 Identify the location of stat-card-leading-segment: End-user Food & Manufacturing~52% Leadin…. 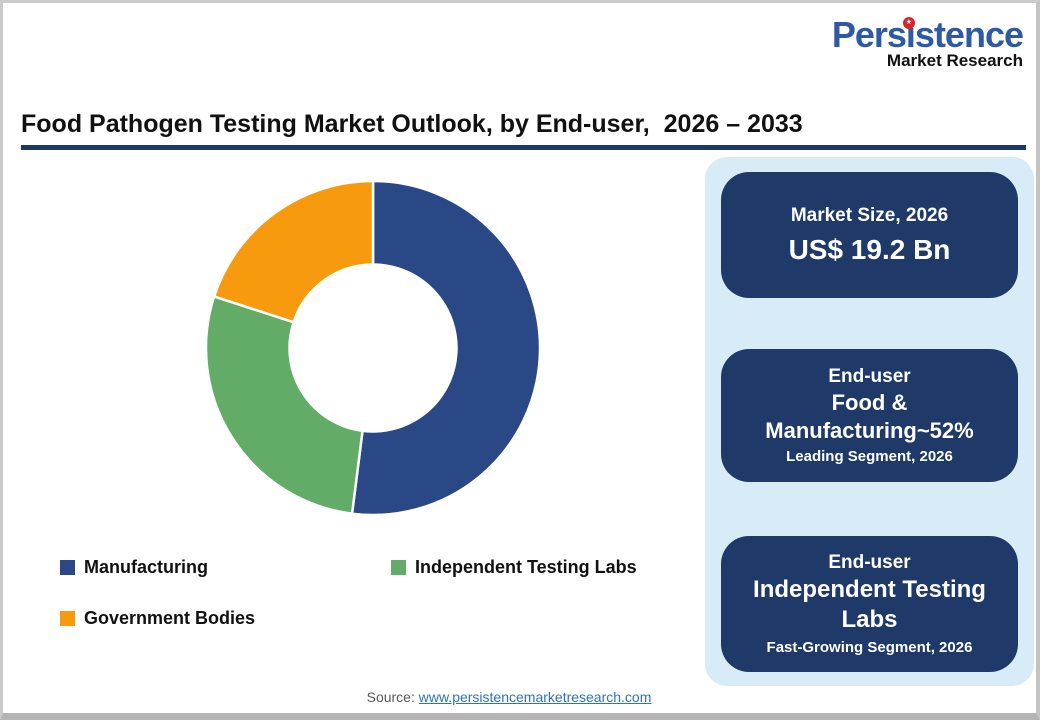
(869, 415).